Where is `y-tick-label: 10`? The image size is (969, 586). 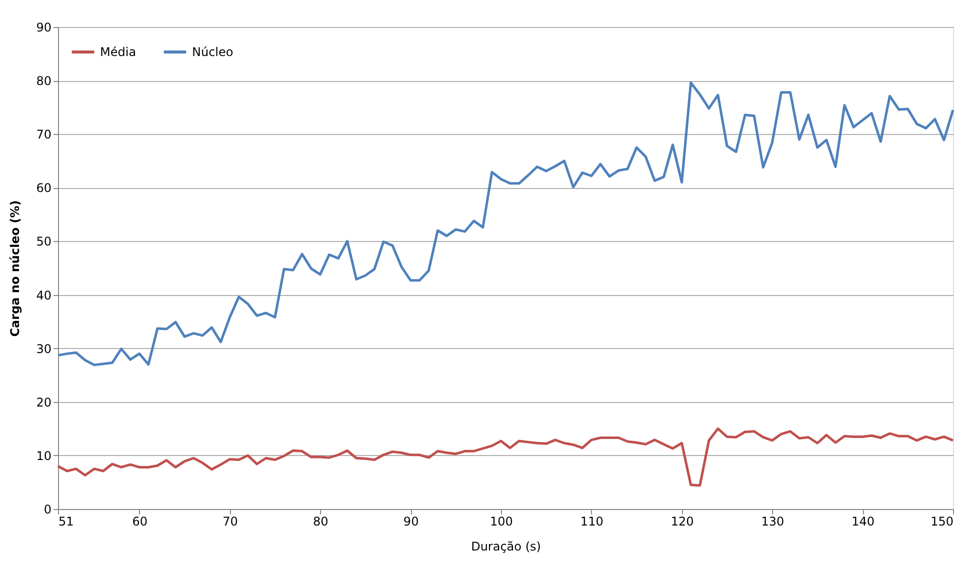
y-tick-label: 10 is located at coordinates (44, 455).